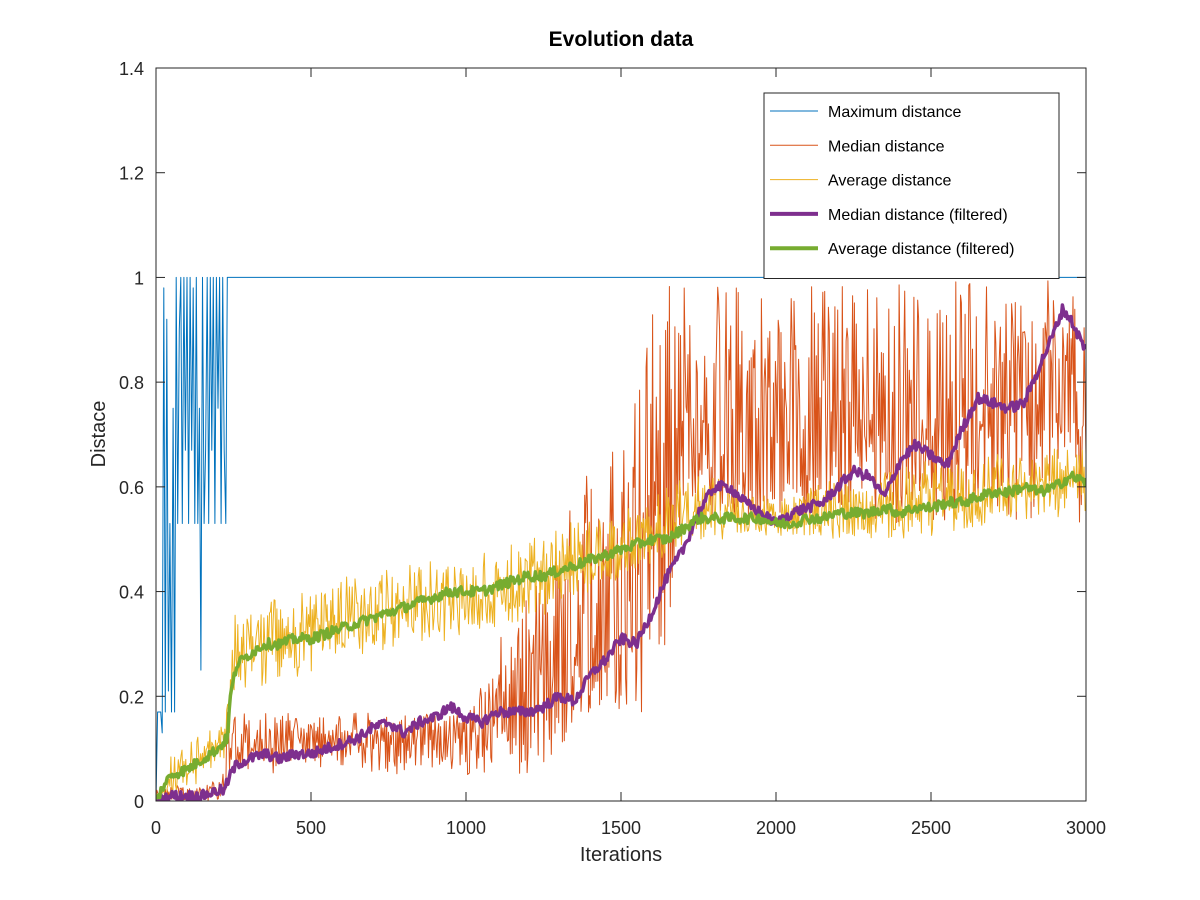 This screenshot has width=1200, height=900. What do you see at coordinates (131, 383) in the screenshot?
I see `y-tick-label: 0.8` at bounding box center [131, 383].